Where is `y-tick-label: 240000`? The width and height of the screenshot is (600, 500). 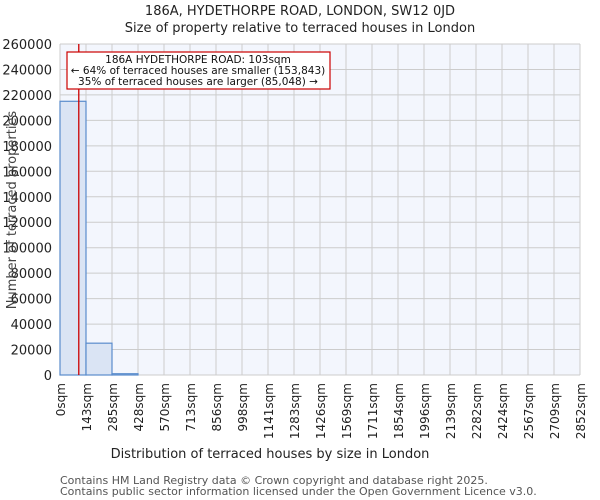 y-tick-label: 240000 is located at coordinates (27, 70).